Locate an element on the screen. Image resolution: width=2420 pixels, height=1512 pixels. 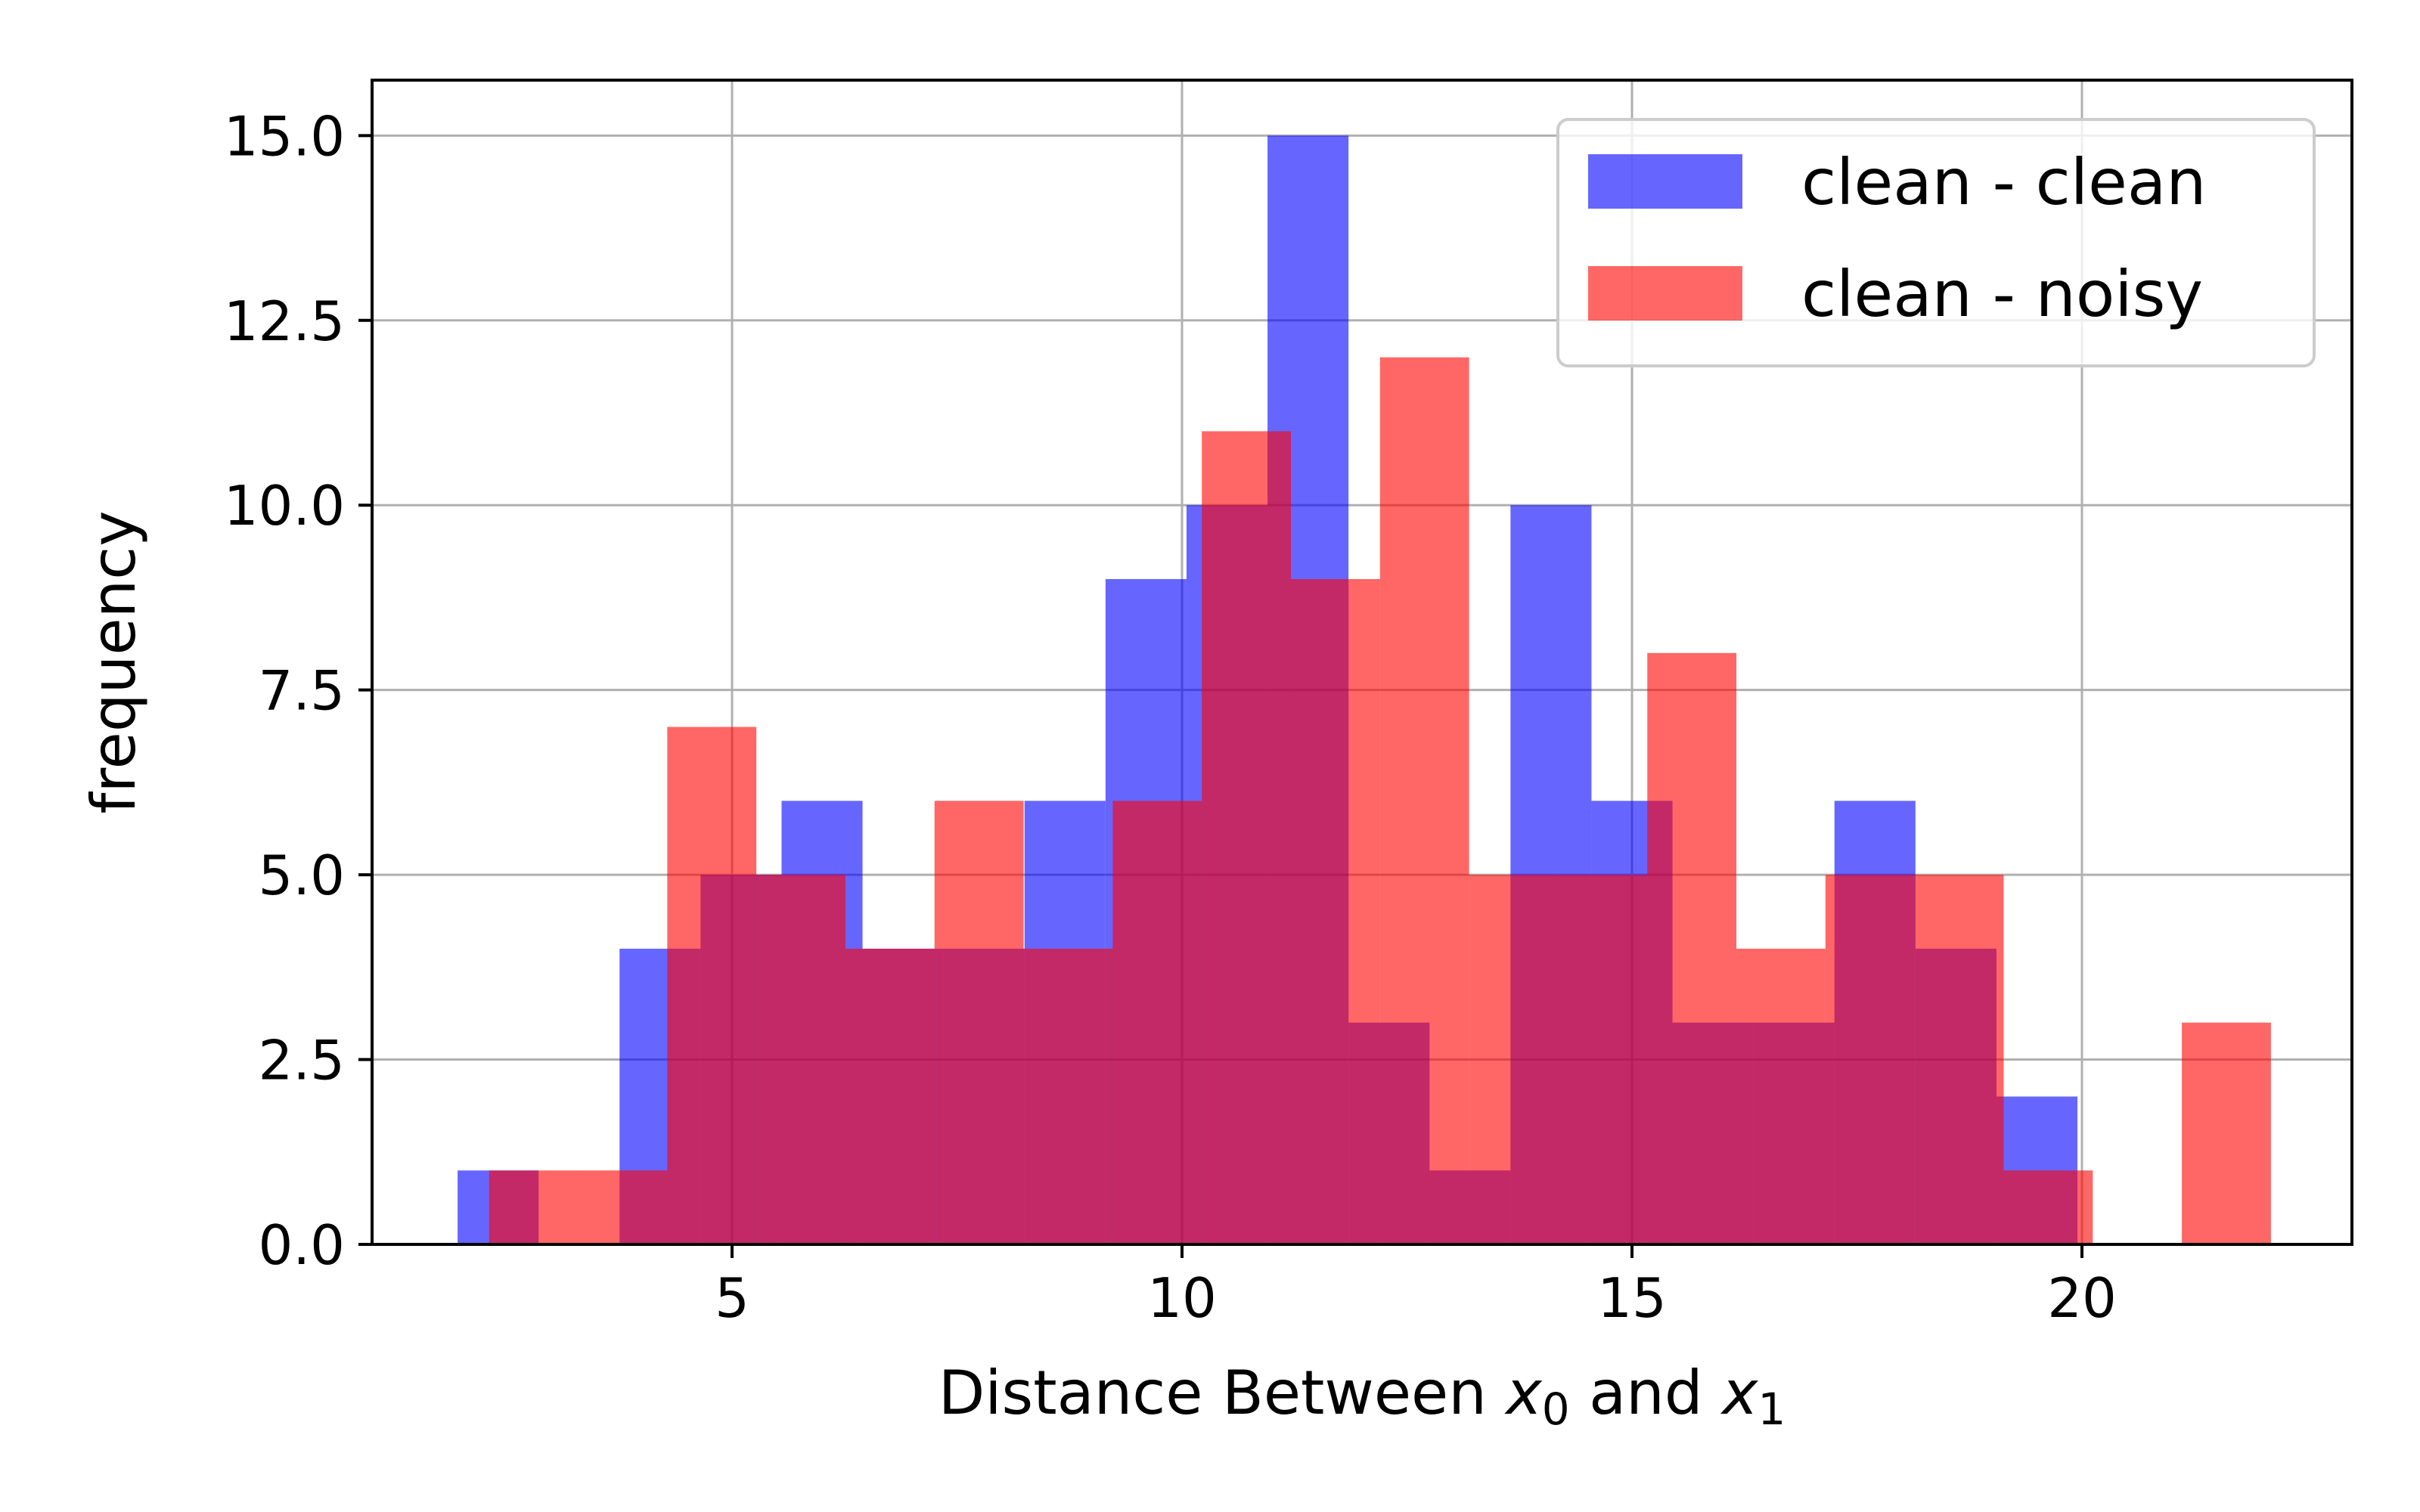
legend-box is located at coordinates (1936, 243).